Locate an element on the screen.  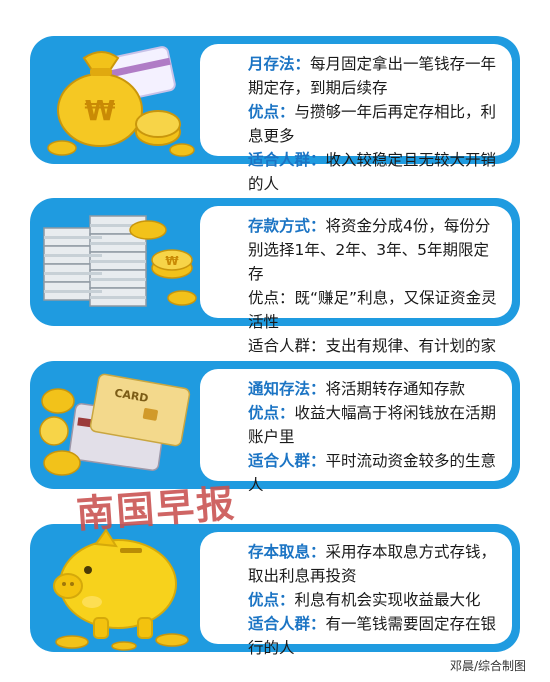
bank-cards-illustration: CARD is located at coordinates (115, 424).